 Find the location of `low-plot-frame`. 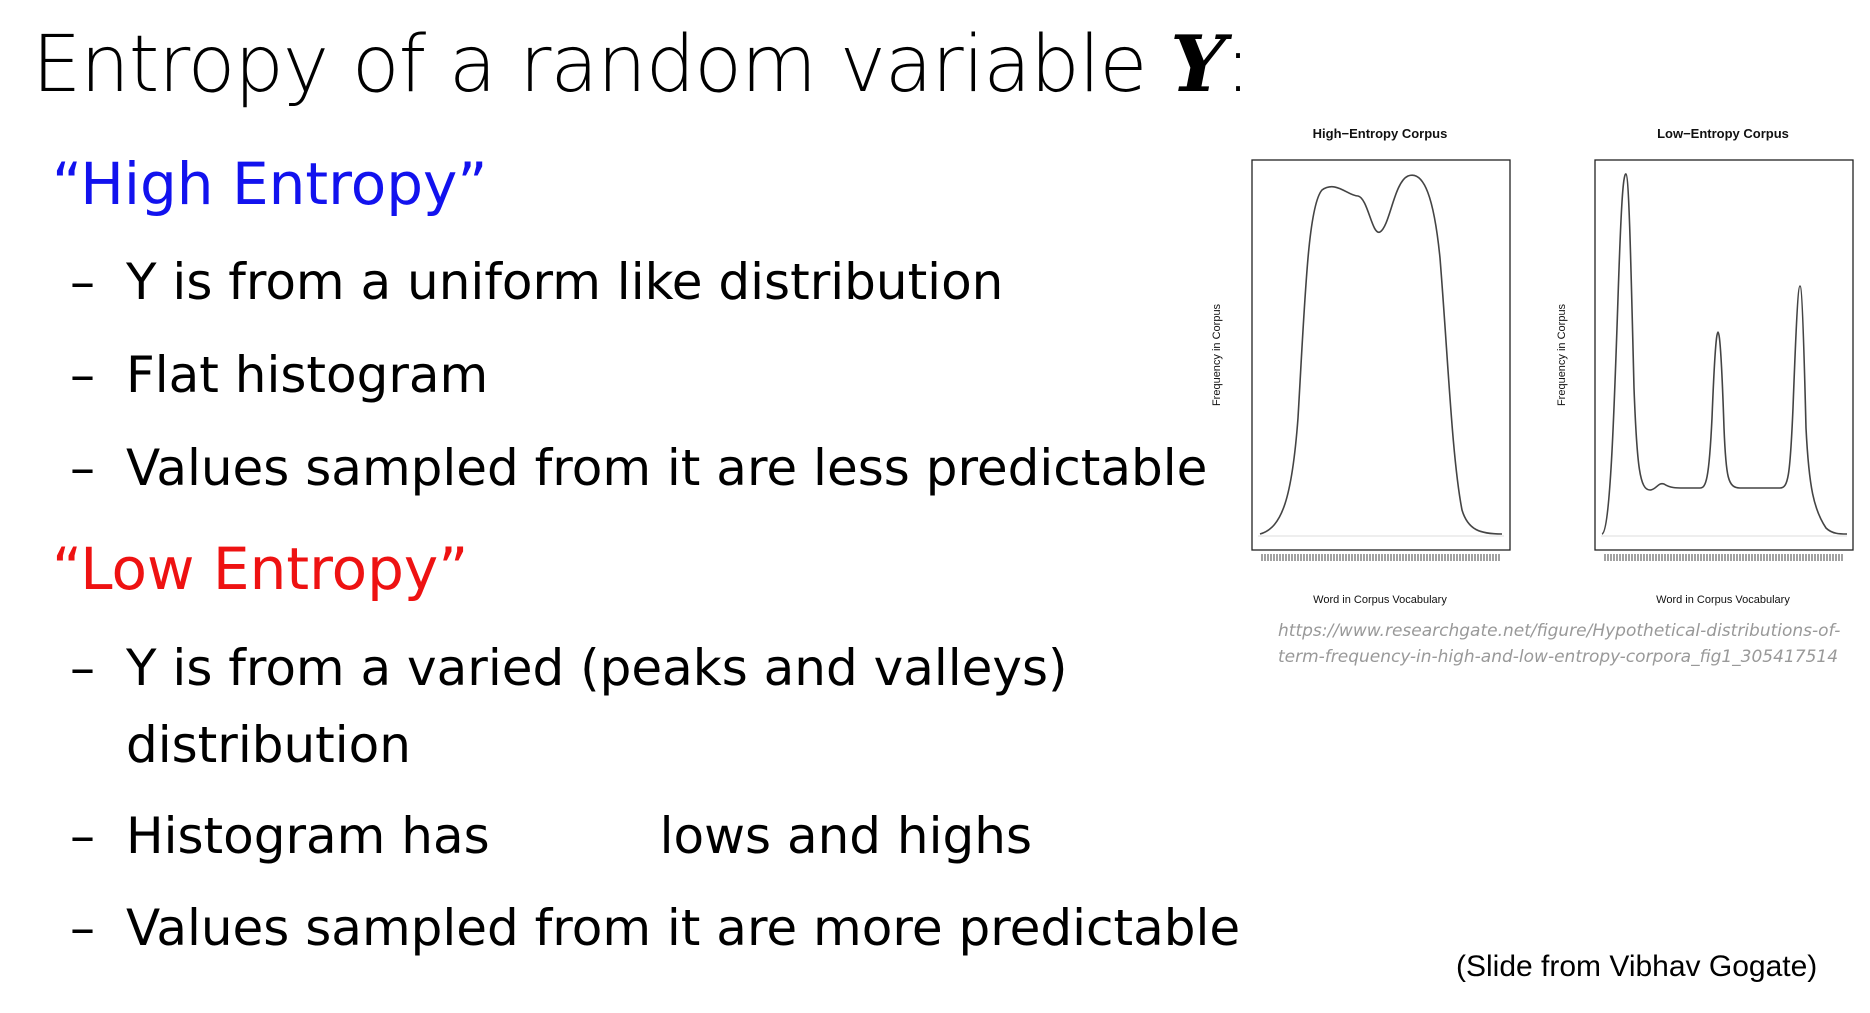

low-plot-frame is located at coordinates (1724, 355).